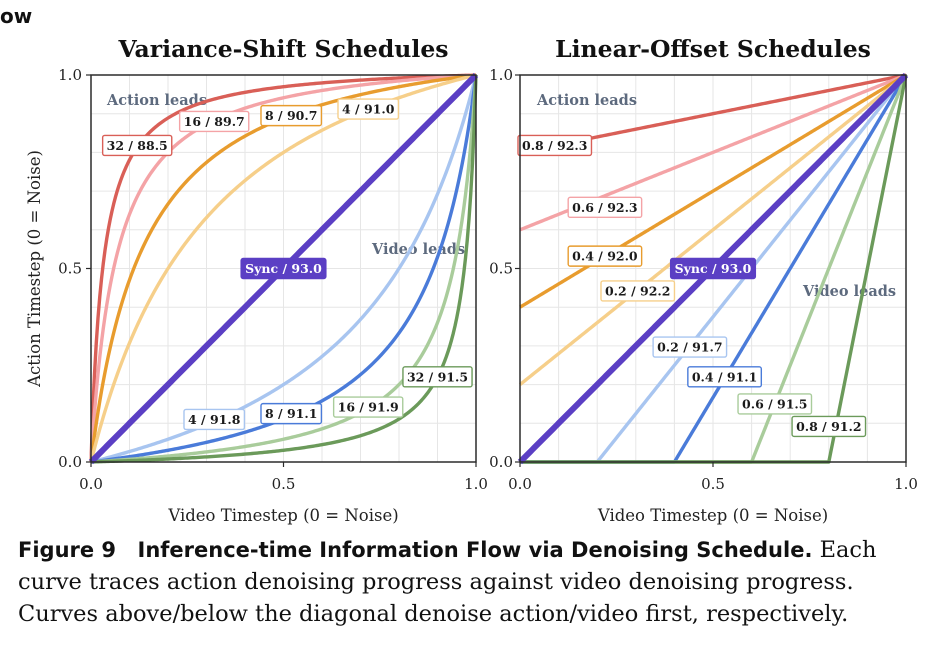 The width and height of the screenshot is (949, 646). I want to click on data-label: 0.2 / 92.2, so click(638, 291).